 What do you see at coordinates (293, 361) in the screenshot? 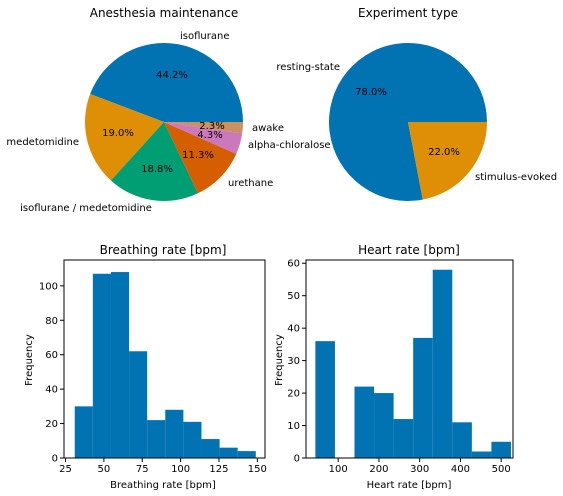
I see `y-tick-label: 30` at bounding box center [293, 361].